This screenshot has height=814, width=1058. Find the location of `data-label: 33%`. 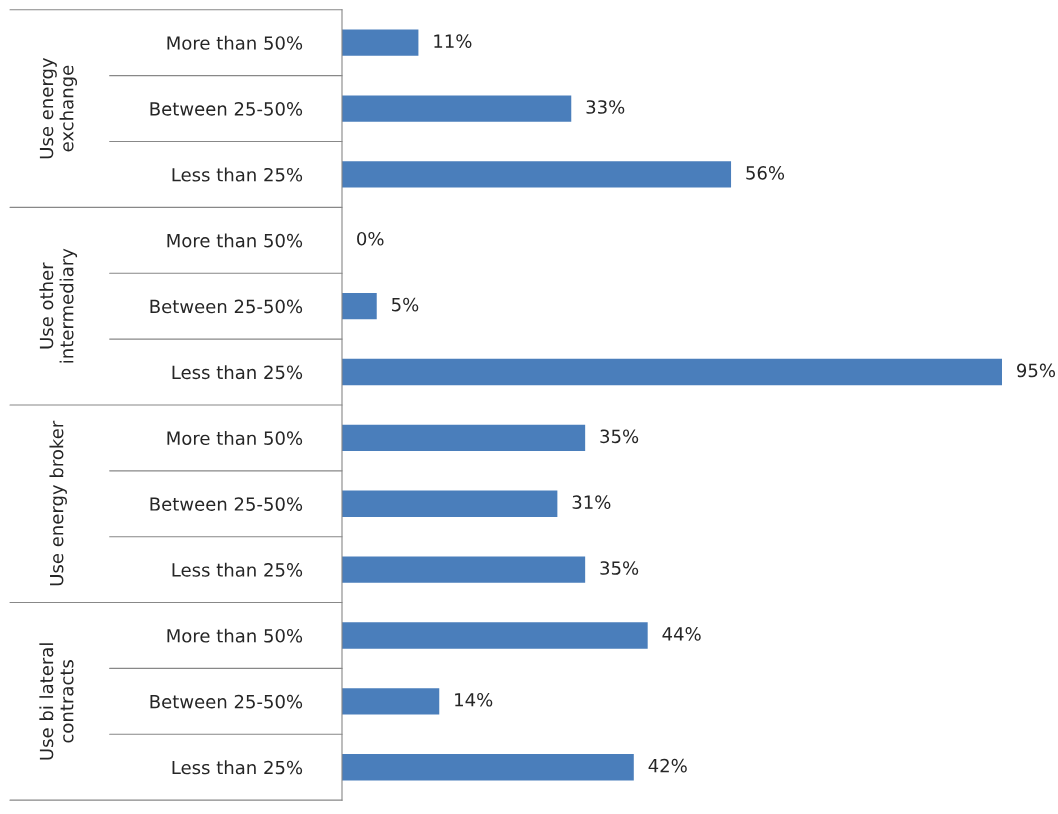

data-label: 33% is located at coordinates (605, 107).